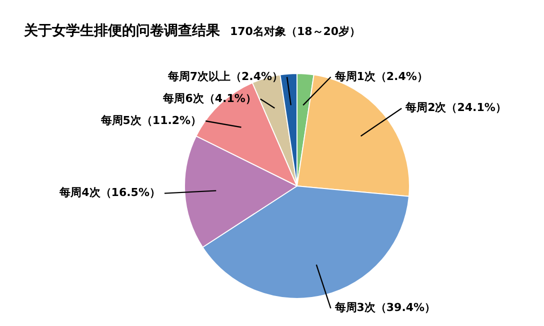  What do you see at coordinates (381, 76) in the screenshot?
I see `slice-label: 每周1次（2.4%）` at bounding box center [381, 76].